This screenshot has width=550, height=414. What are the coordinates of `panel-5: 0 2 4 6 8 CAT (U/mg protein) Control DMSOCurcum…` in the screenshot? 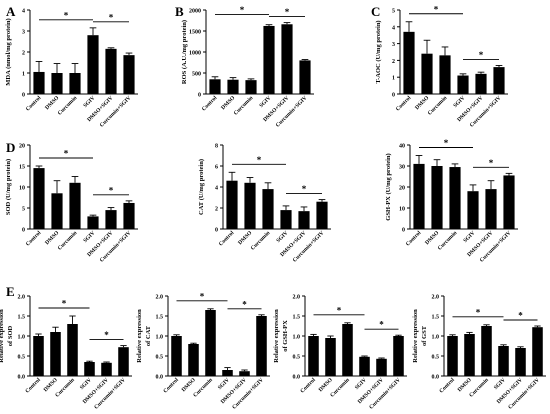 It's located at (264, 204).